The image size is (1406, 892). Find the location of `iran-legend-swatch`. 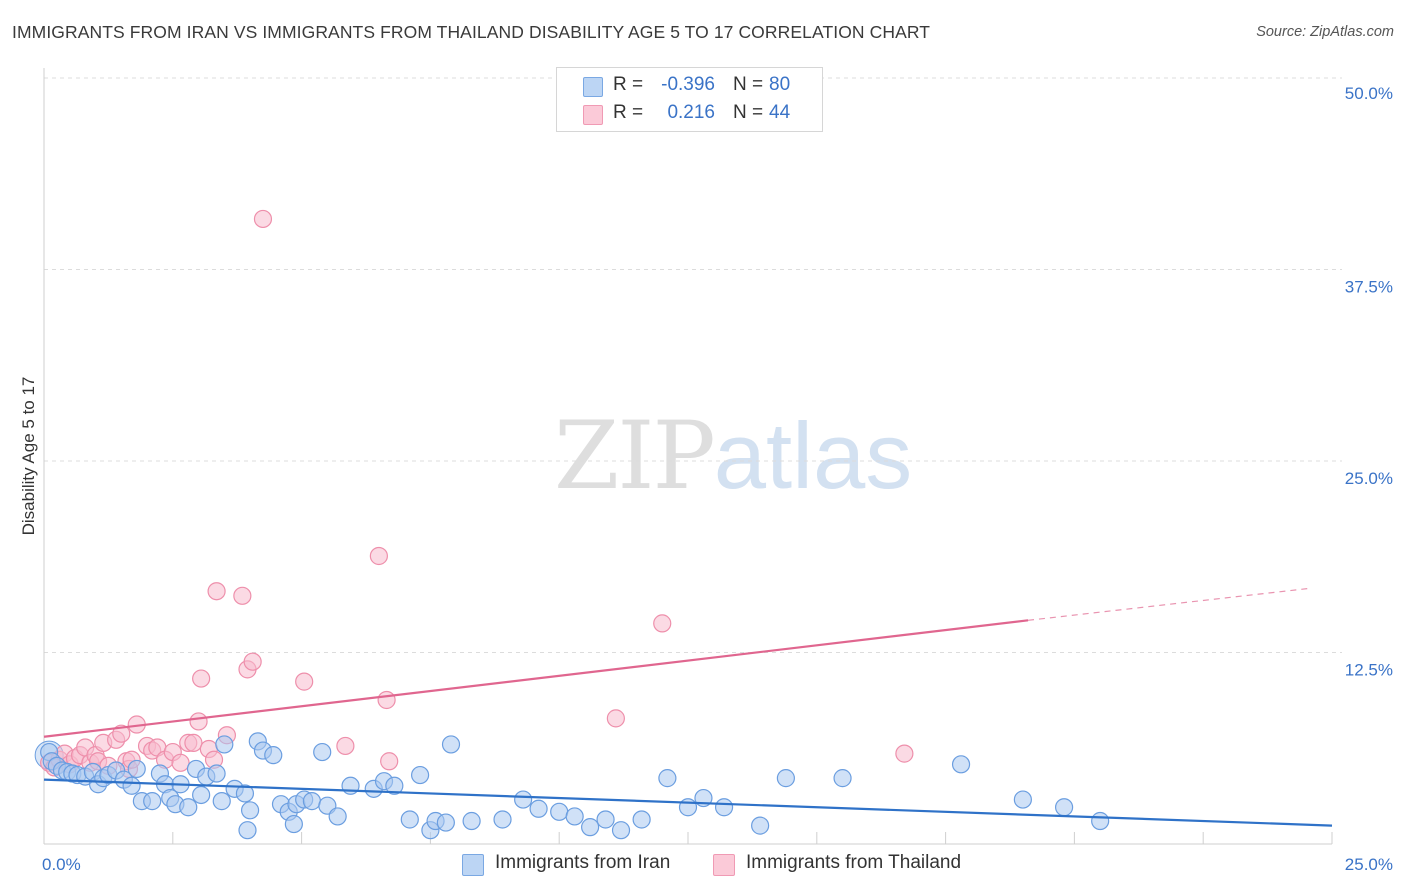

iran-legend-swatch is located at coordinates (473, 865).